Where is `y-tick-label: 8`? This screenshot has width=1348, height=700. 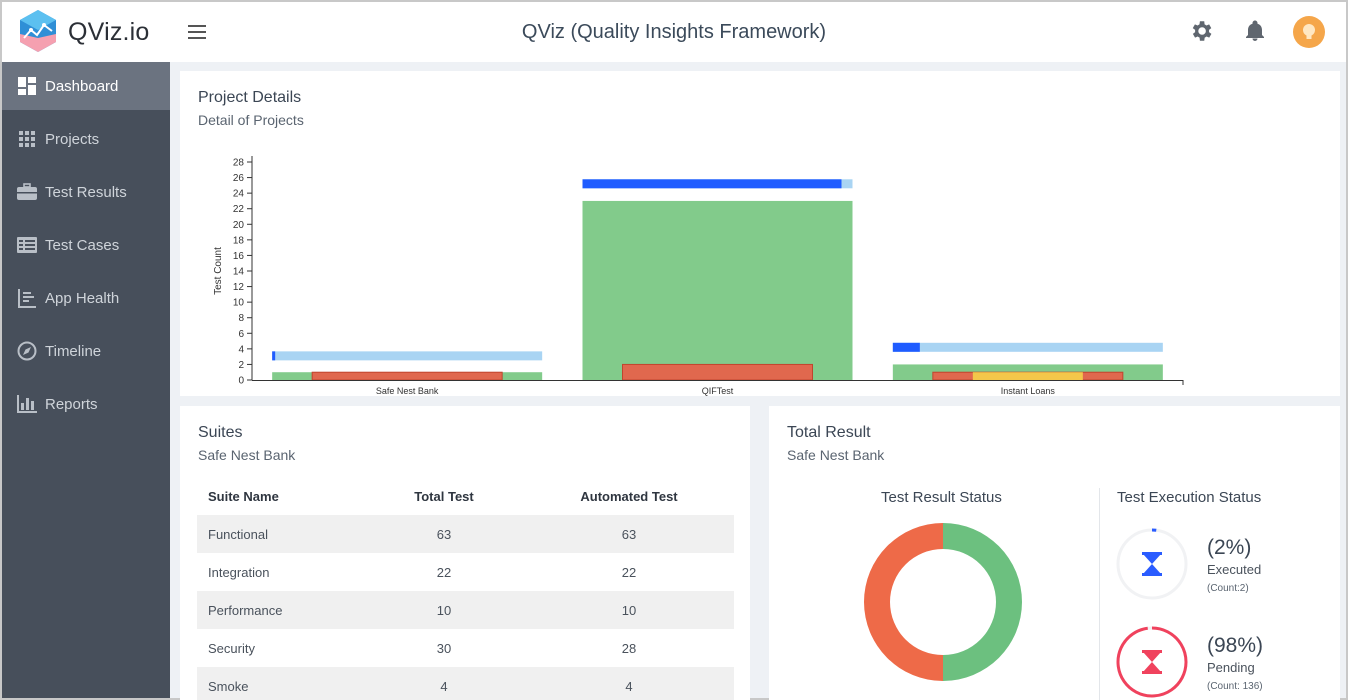
y-tick-label: 8 is located at coordinates (241, 318).